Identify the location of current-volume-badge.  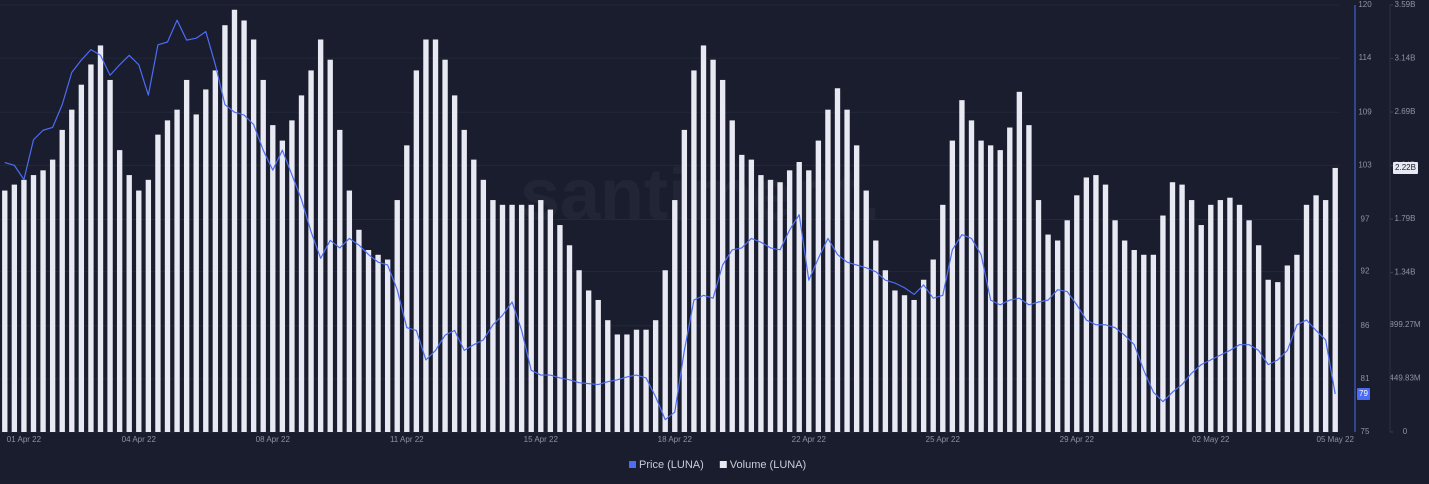
(1405, 167).